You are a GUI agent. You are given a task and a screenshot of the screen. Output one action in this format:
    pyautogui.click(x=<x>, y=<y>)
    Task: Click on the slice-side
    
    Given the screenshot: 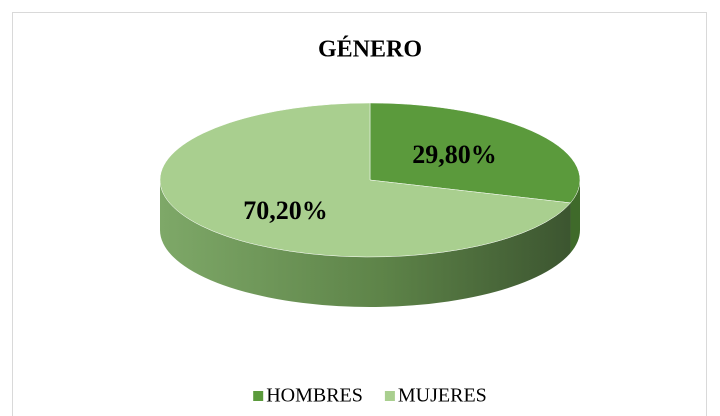 What is the action you would take?
    pyautogui.click(x=575, y=216)
    